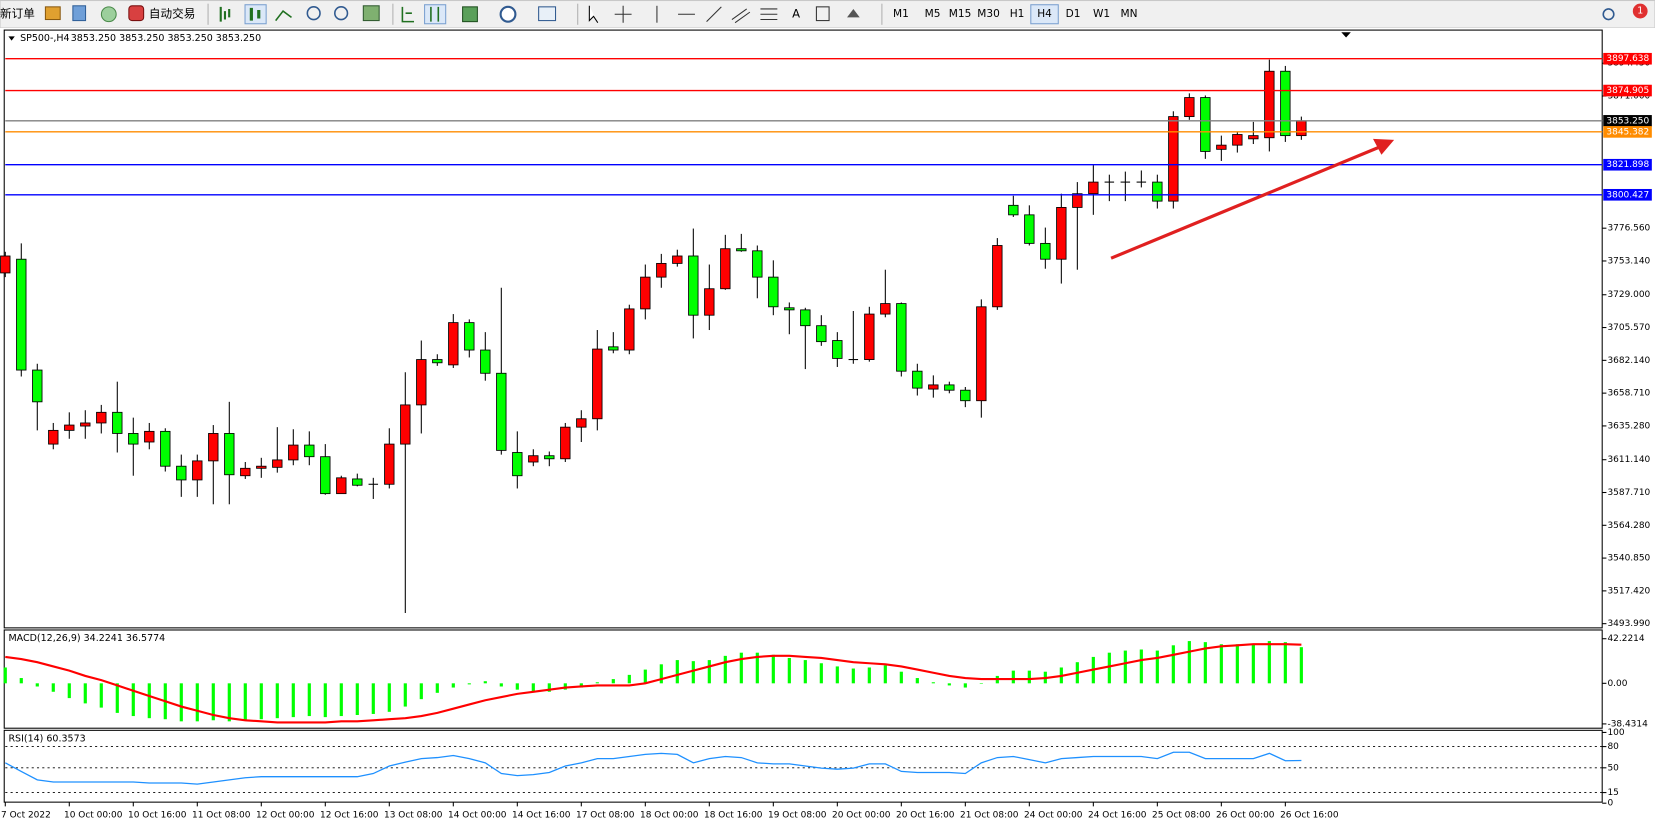 Image resolution: width=1655 pixels, height=828 pixels. What do you see at coordinates (901, 14) in the screenshot?
I see `timeframe-button: M1` at bounding box center [901, 14].